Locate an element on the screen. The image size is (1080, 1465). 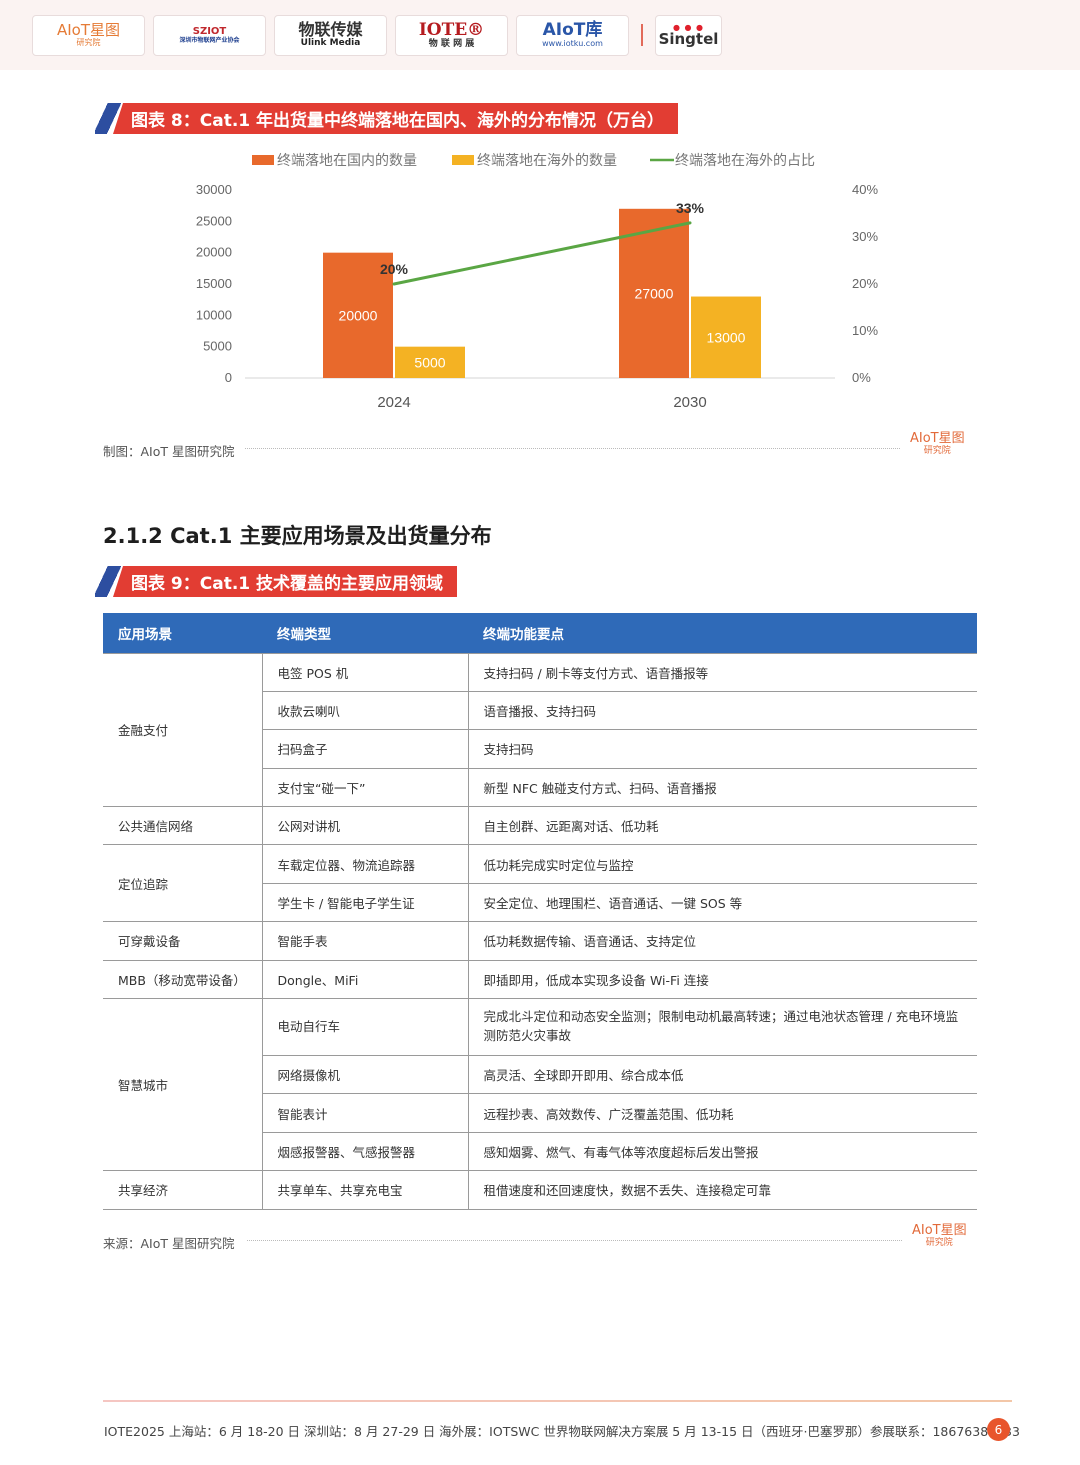
feature-cell: 安全定位、地理围栏、语音通话、一键 SOS 等 is located at coordinates (722, 902).